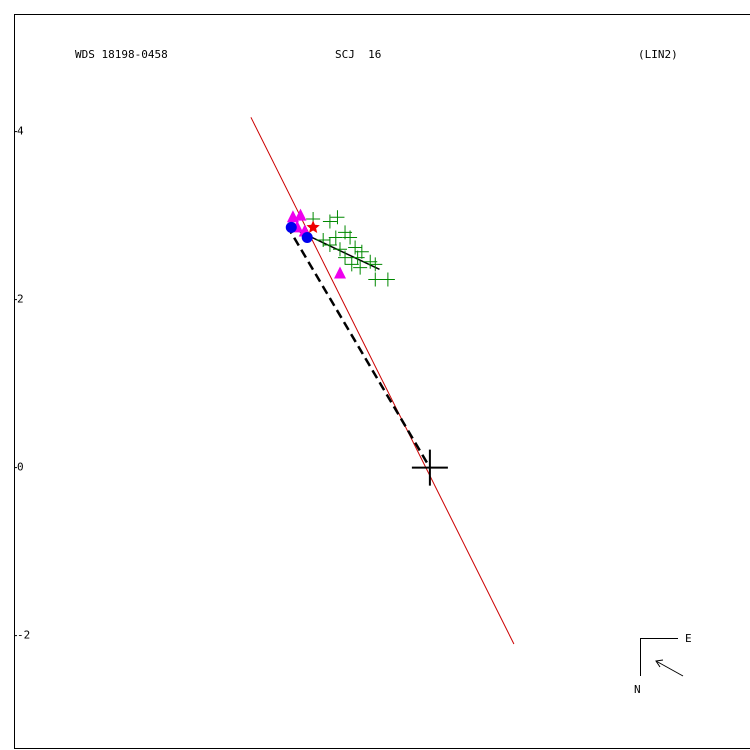 This screenshot has height=750, width=750. Describe the element at coordinates (429, 467) in the screenshot. I see `origin-marker` at that location.